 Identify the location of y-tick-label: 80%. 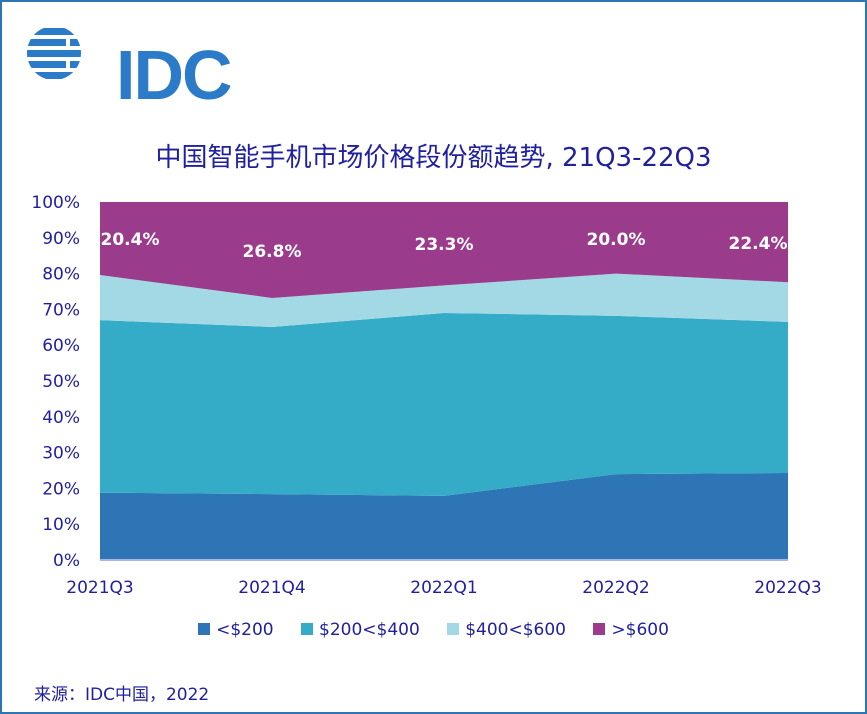
(61, 275).